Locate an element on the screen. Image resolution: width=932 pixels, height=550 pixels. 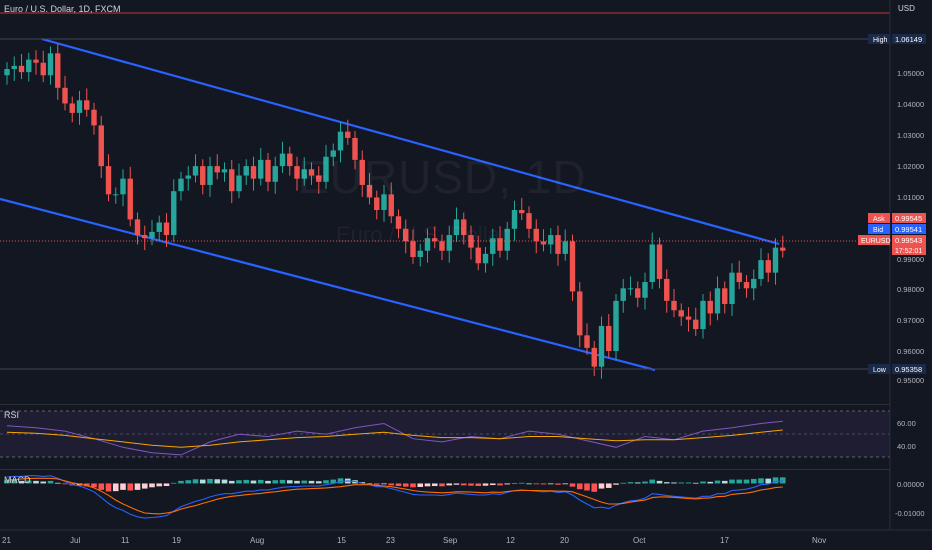
macd-pane is located at coordinates (395, 497).